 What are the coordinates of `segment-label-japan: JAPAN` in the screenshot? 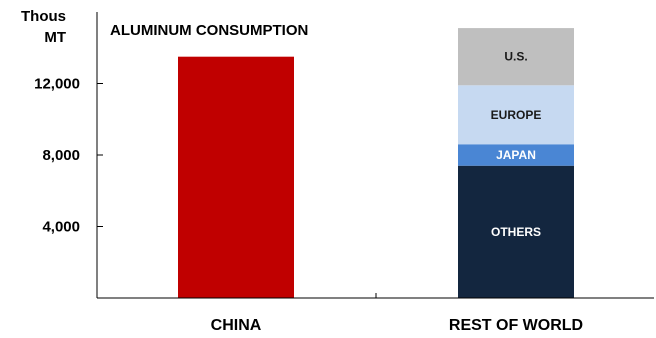 It's located at (516, 155).